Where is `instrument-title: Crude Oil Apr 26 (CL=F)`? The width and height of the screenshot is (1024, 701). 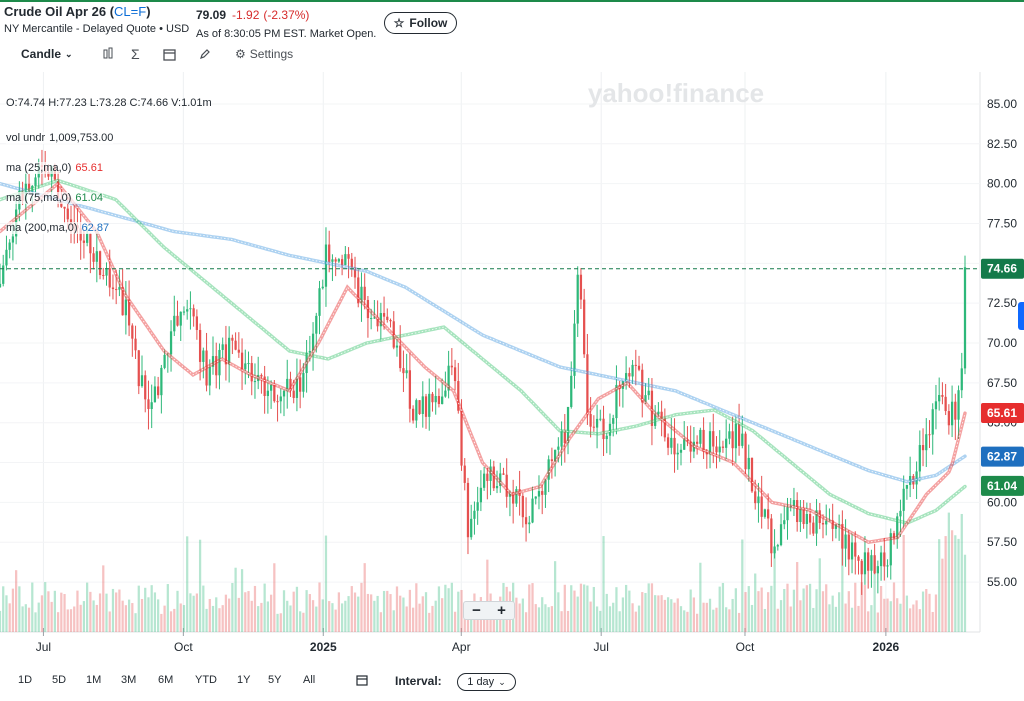 instrument-title: Crude Oil Apr 26 (CL=F) is located at coordinates (77, 11).